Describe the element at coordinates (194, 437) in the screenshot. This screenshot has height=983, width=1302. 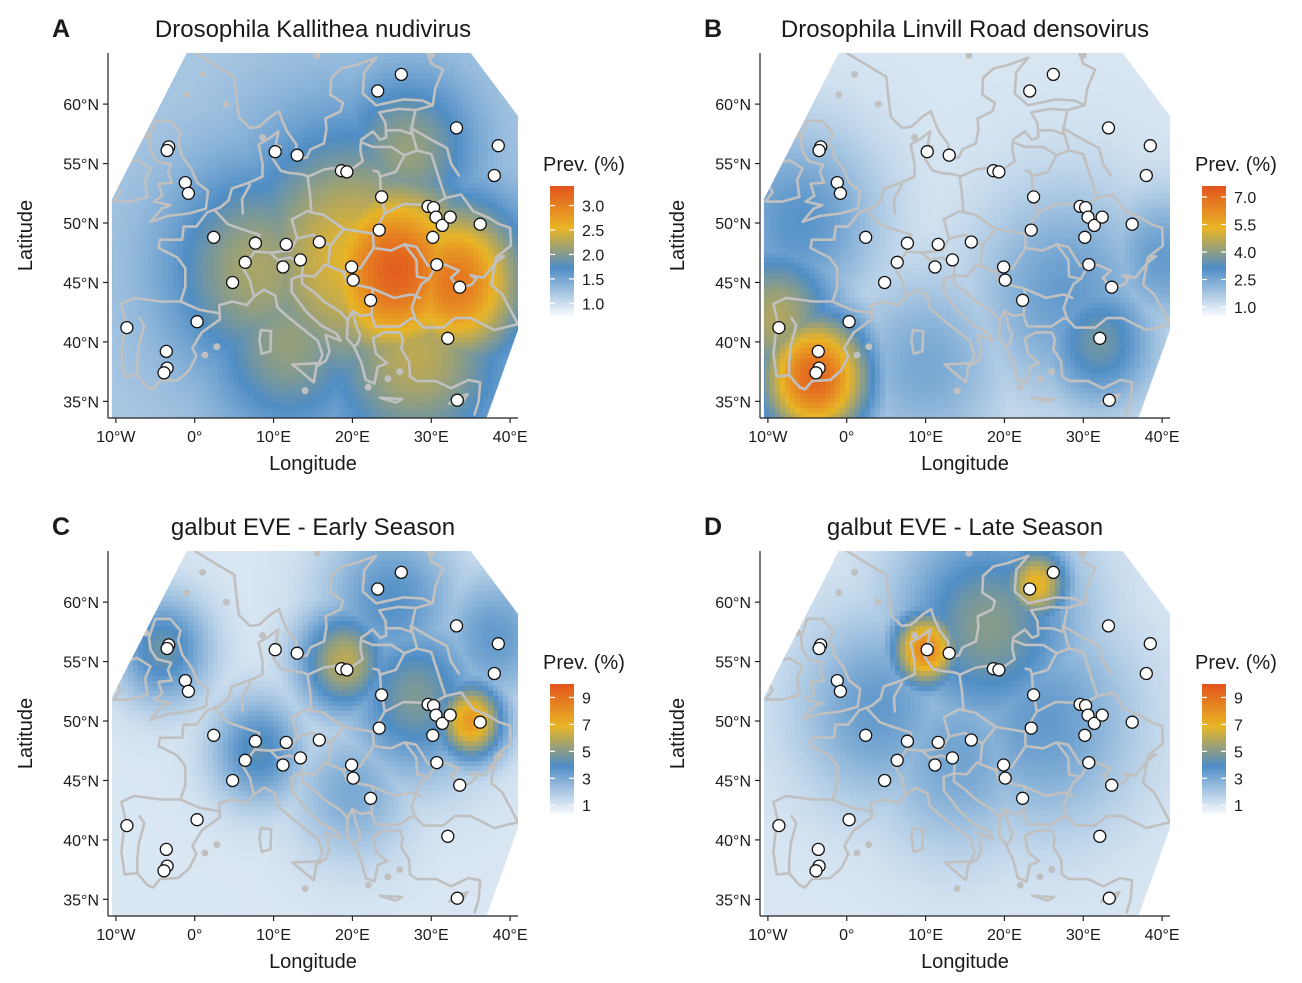
I see `x-tick-label: 0°` at that location.